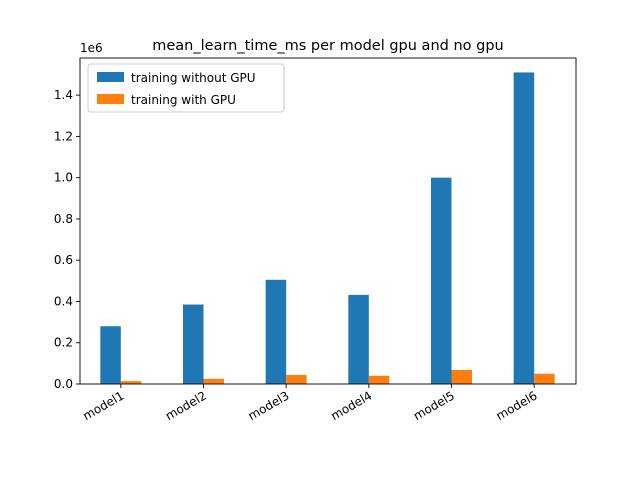 The height and width of the screenshot is (484, 640). I want to click on y-tick-label: 0.2, so click(63, 343).